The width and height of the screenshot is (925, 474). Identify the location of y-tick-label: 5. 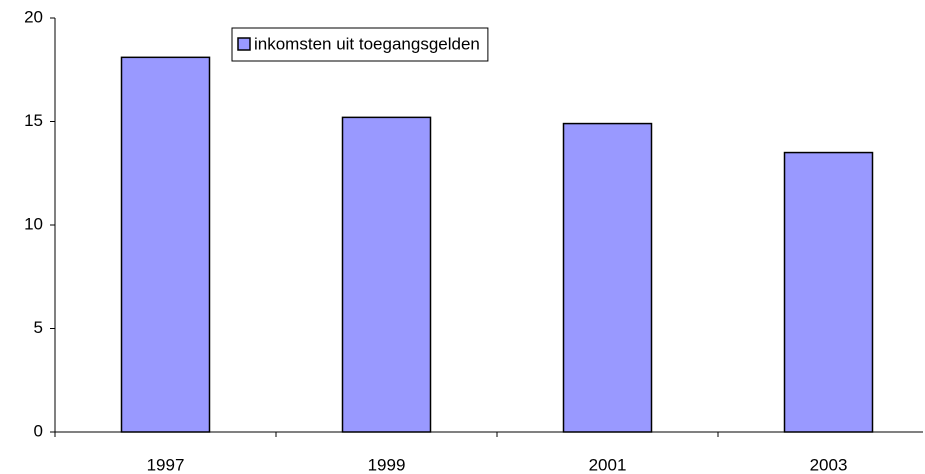
(38, 327).